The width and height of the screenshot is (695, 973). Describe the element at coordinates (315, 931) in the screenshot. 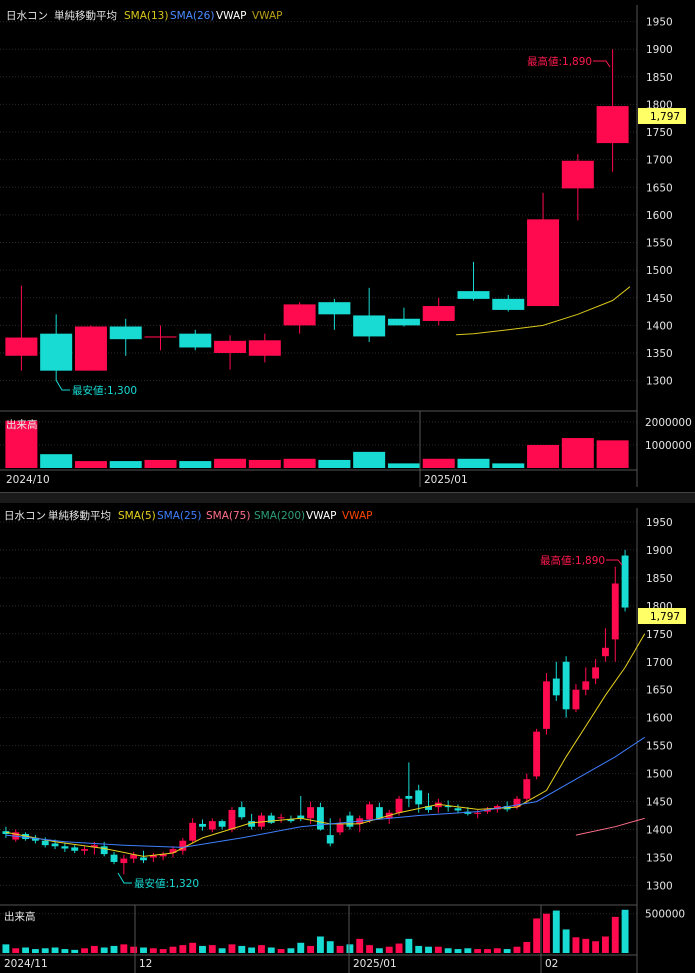

I see `volume-bars` at that location.